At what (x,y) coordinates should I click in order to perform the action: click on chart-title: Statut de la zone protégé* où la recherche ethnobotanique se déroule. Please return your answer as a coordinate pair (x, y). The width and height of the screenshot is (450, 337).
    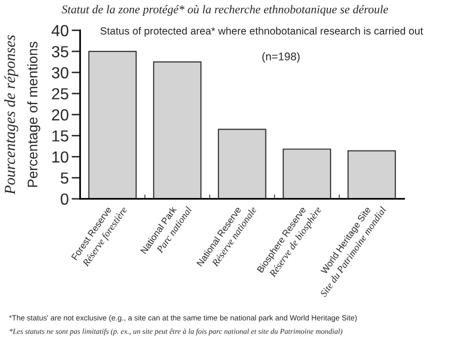
    Looking at the image, I should click on (225, 10).